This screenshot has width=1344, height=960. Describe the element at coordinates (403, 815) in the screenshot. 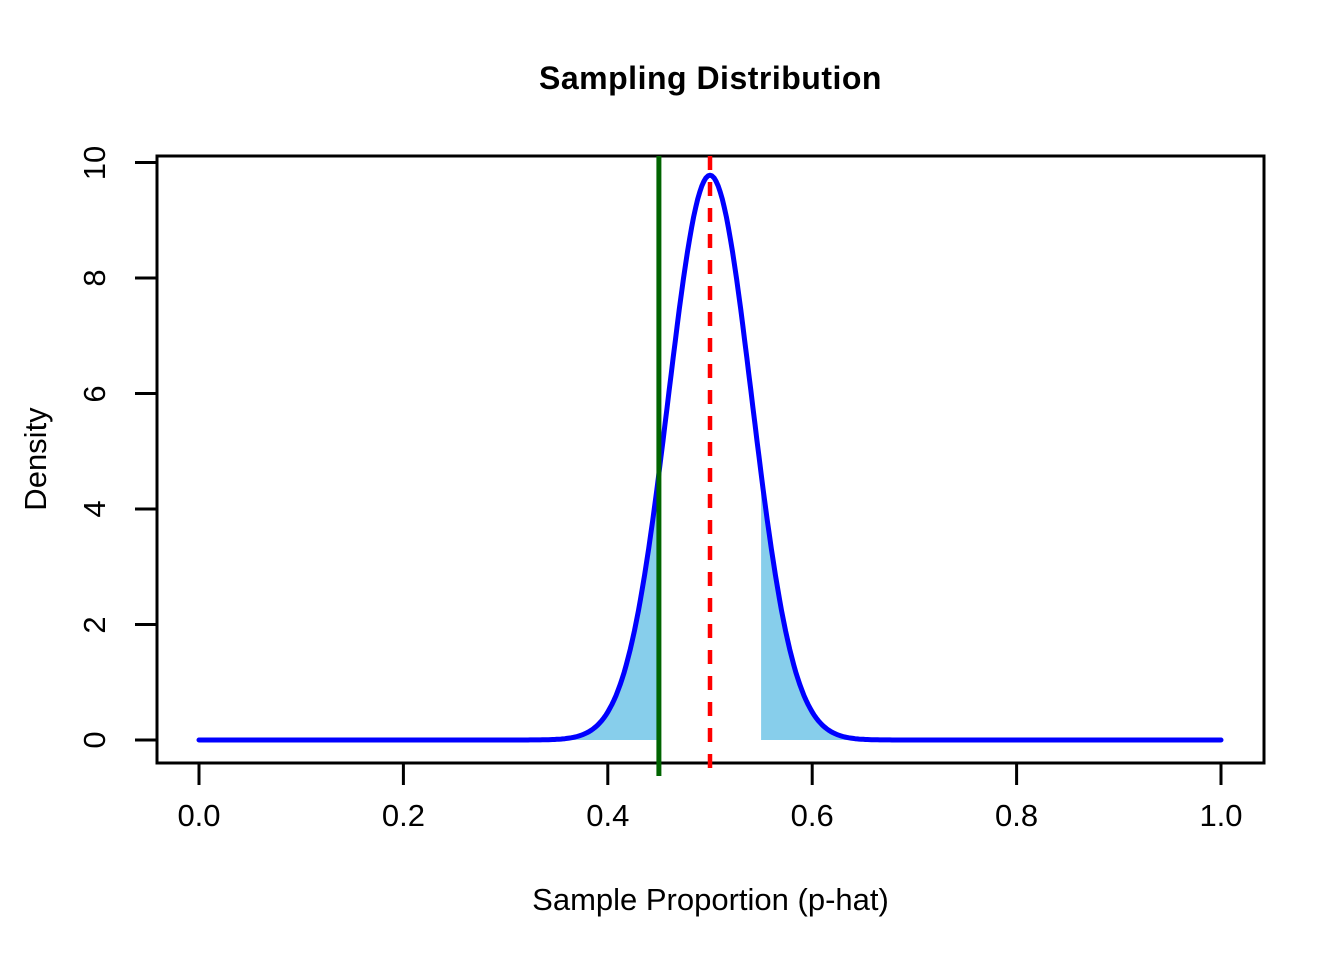

I see `x-tick-label: 0.2` at that location.